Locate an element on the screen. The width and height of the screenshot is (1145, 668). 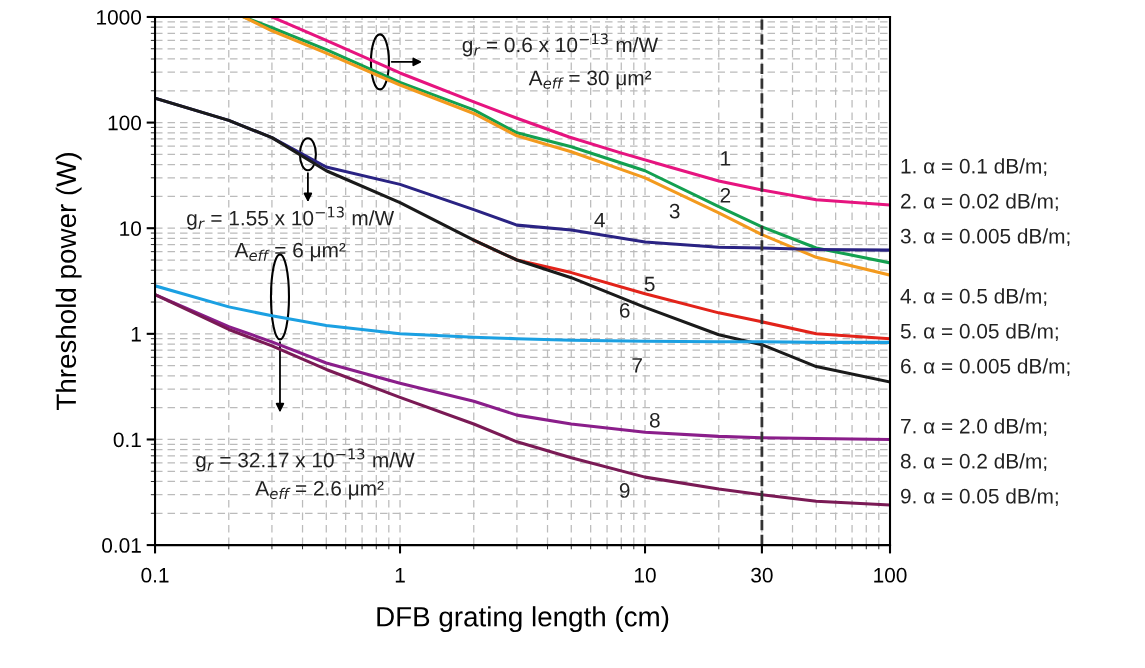
x-axis-title: DFB grating length (cm) is located at coordinates (523, 619).